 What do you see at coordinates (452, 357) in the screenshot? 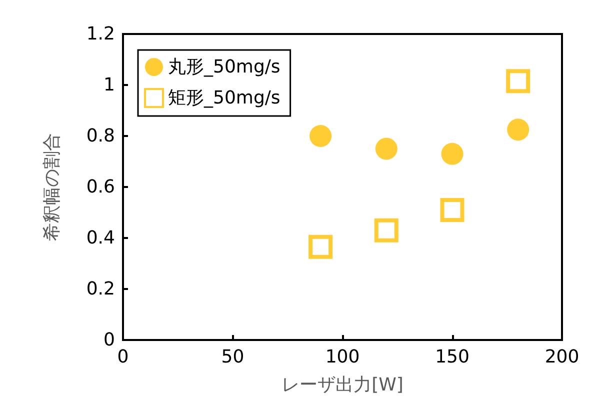
I see `x-tick-label: 150` at bounding box center [452, 357].